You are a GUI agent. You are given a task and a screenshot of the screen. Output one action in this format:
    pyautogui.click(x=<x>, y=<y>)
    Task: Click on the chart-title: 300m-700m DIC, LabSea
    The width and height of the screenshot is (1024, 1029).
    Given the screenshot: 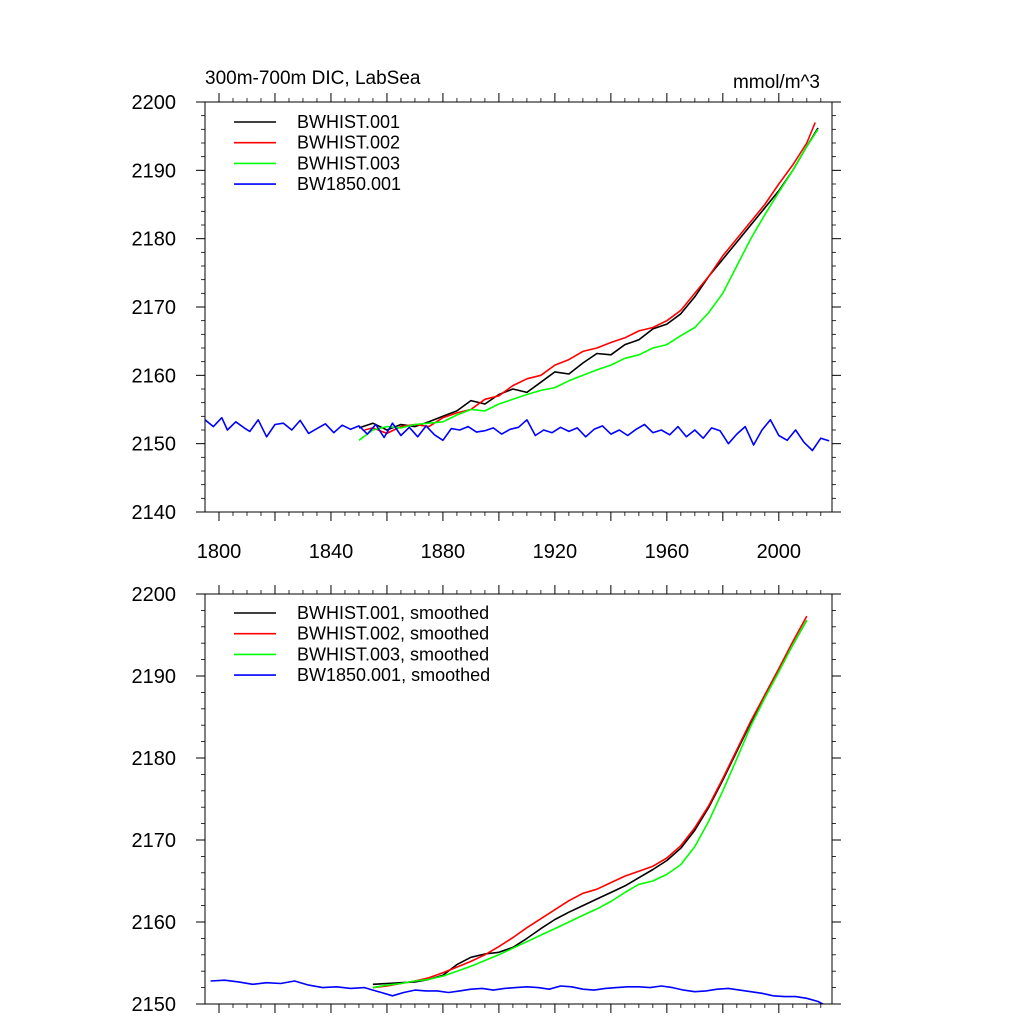 What is the action you would take?
    pyautogui.click(x=313, y=78)
    